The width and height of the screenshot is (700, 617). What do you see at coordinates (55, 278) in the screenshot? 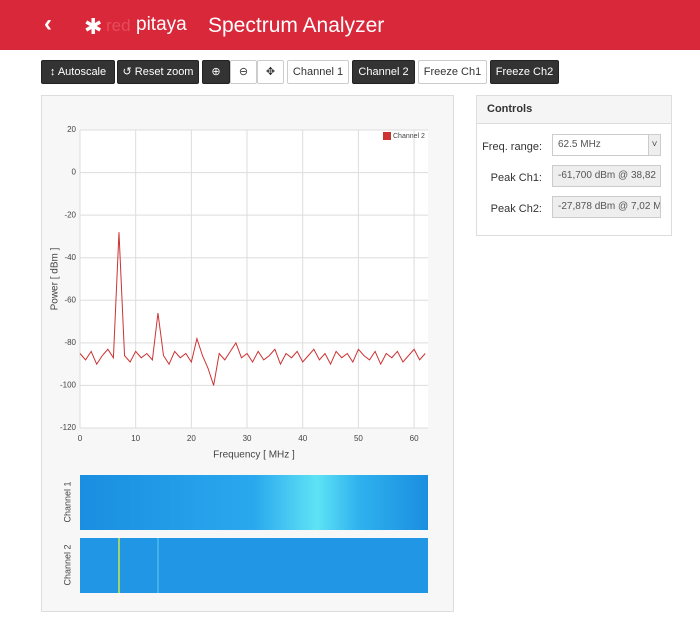
I see `y-axis-label: Power [ dBm ]` at bounding box center [55, 278].